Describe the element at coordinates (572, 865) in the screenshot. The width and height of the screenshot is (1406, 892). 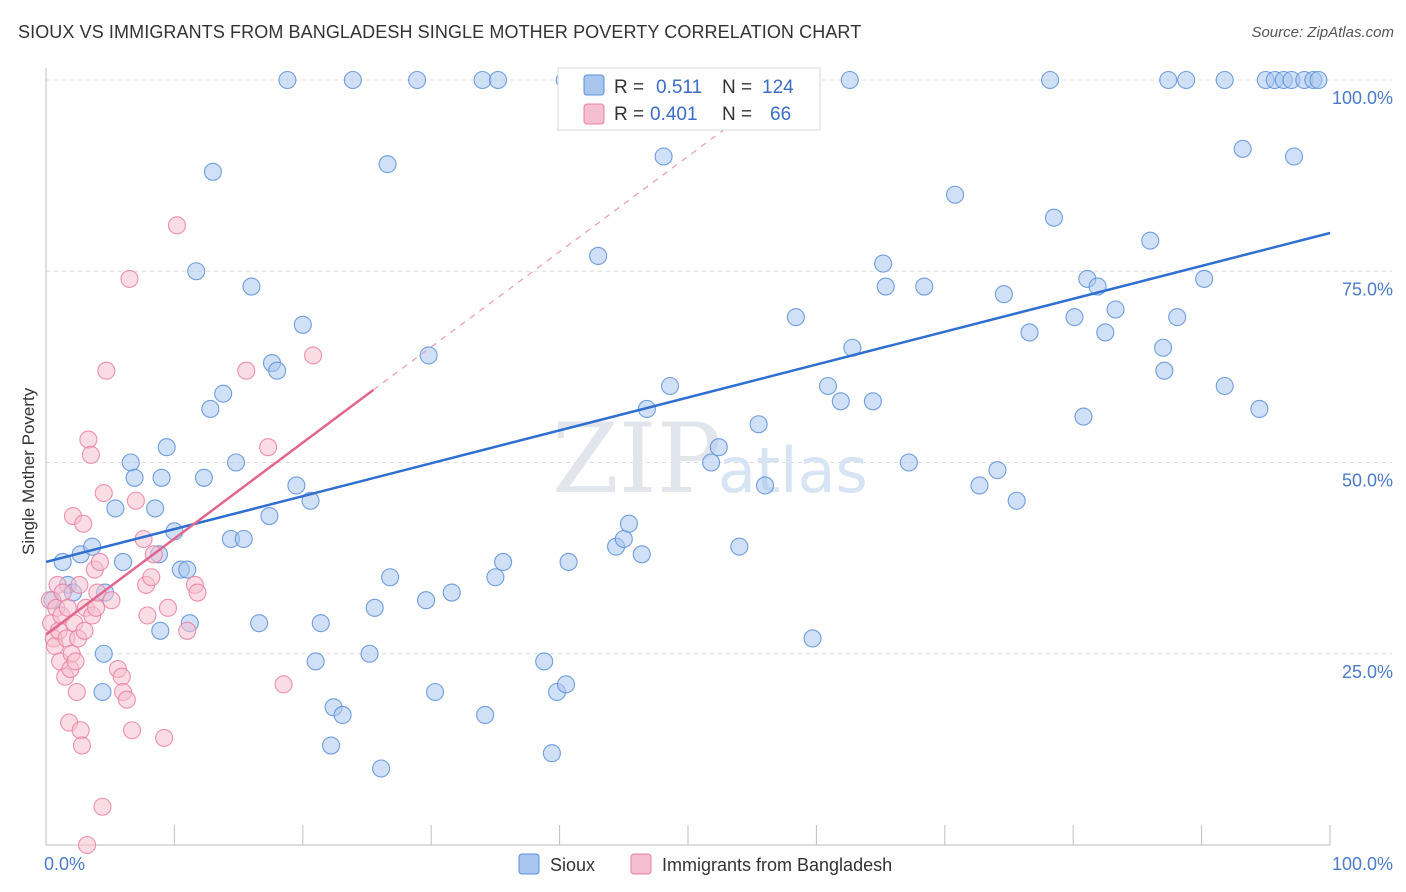
I see `bottom-legend-sioux: Sioux` at that location.